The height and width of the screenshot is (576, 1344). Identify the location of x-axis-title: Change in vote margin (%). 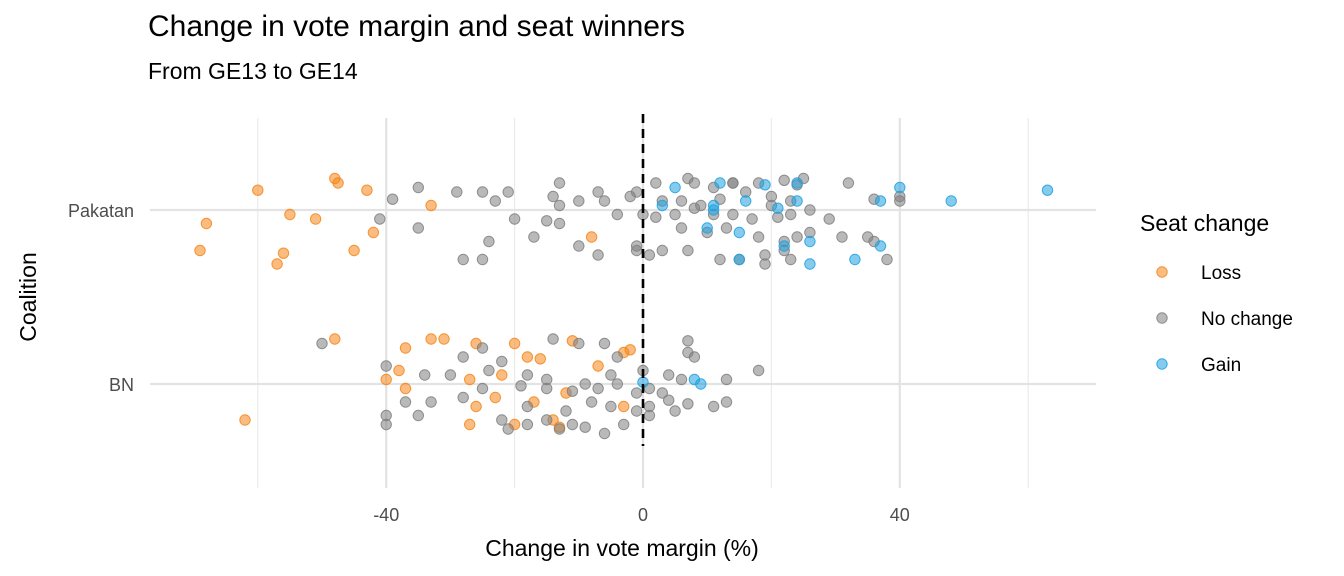
(622, 548).